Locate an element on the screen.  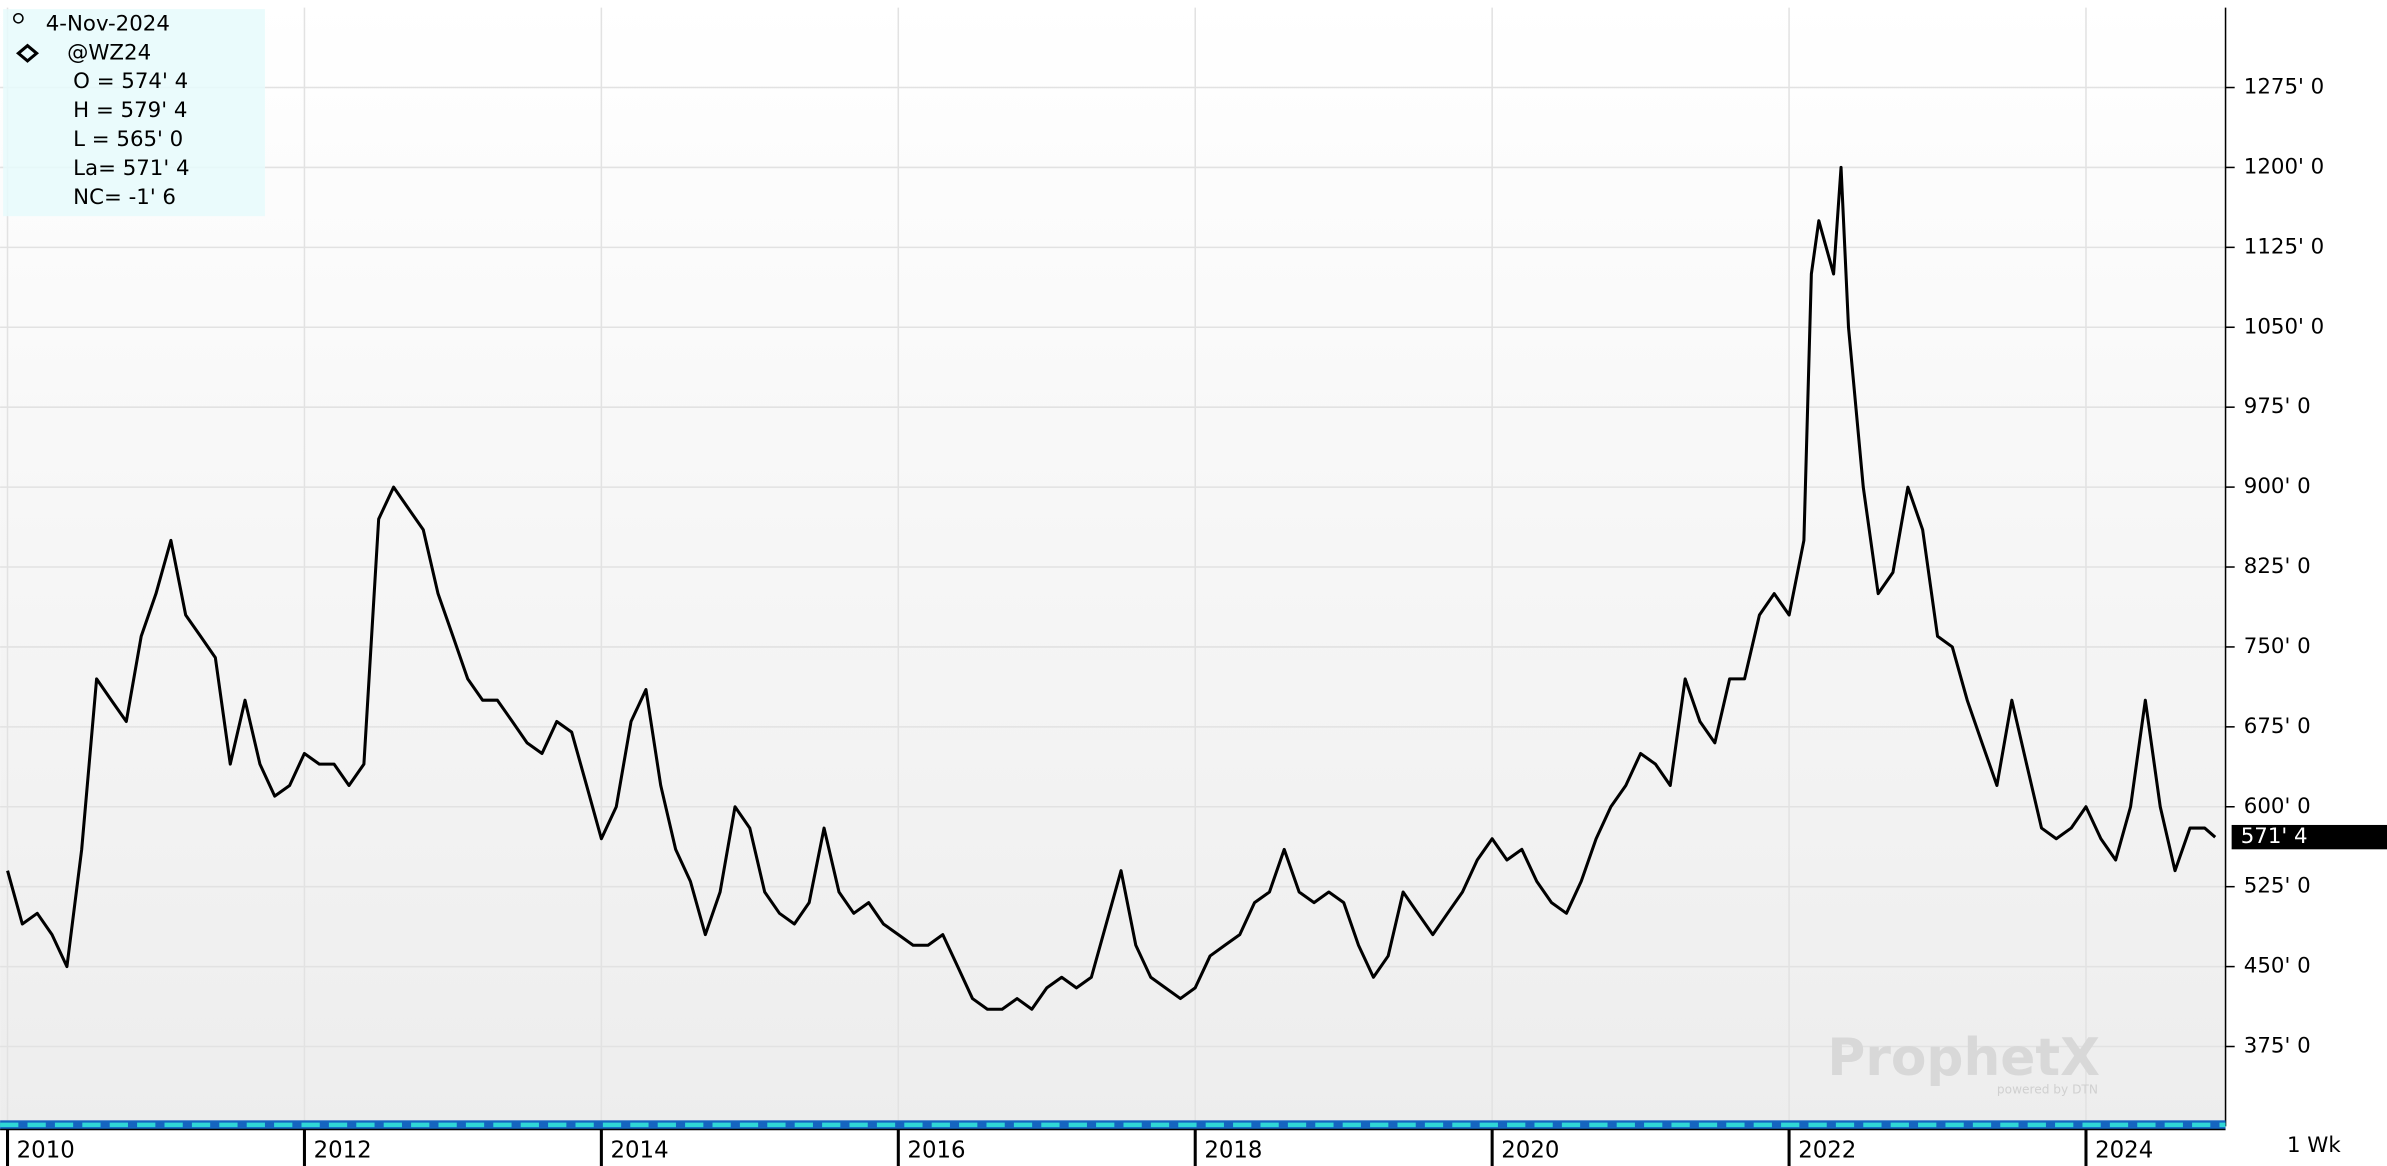
x-tick-label: 2014 is located at coordinates (640, 1150).